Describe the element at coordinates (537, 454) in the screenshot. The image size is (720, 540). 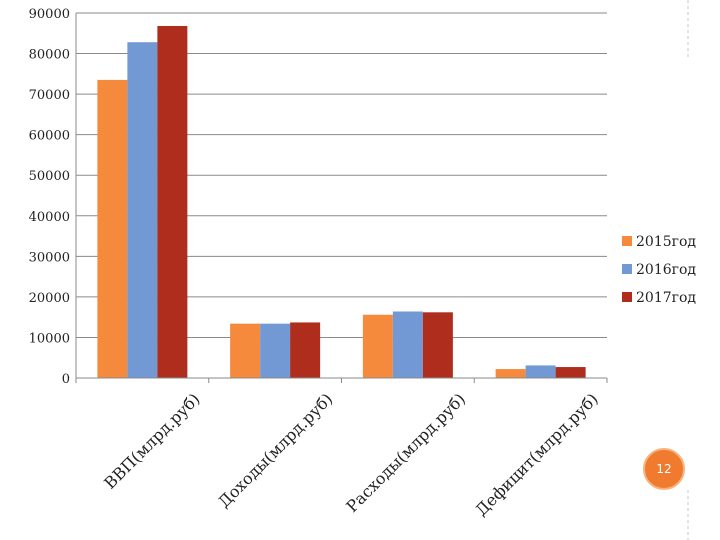
I see `category-label: Дефицит(млрд.руб)` at that location.